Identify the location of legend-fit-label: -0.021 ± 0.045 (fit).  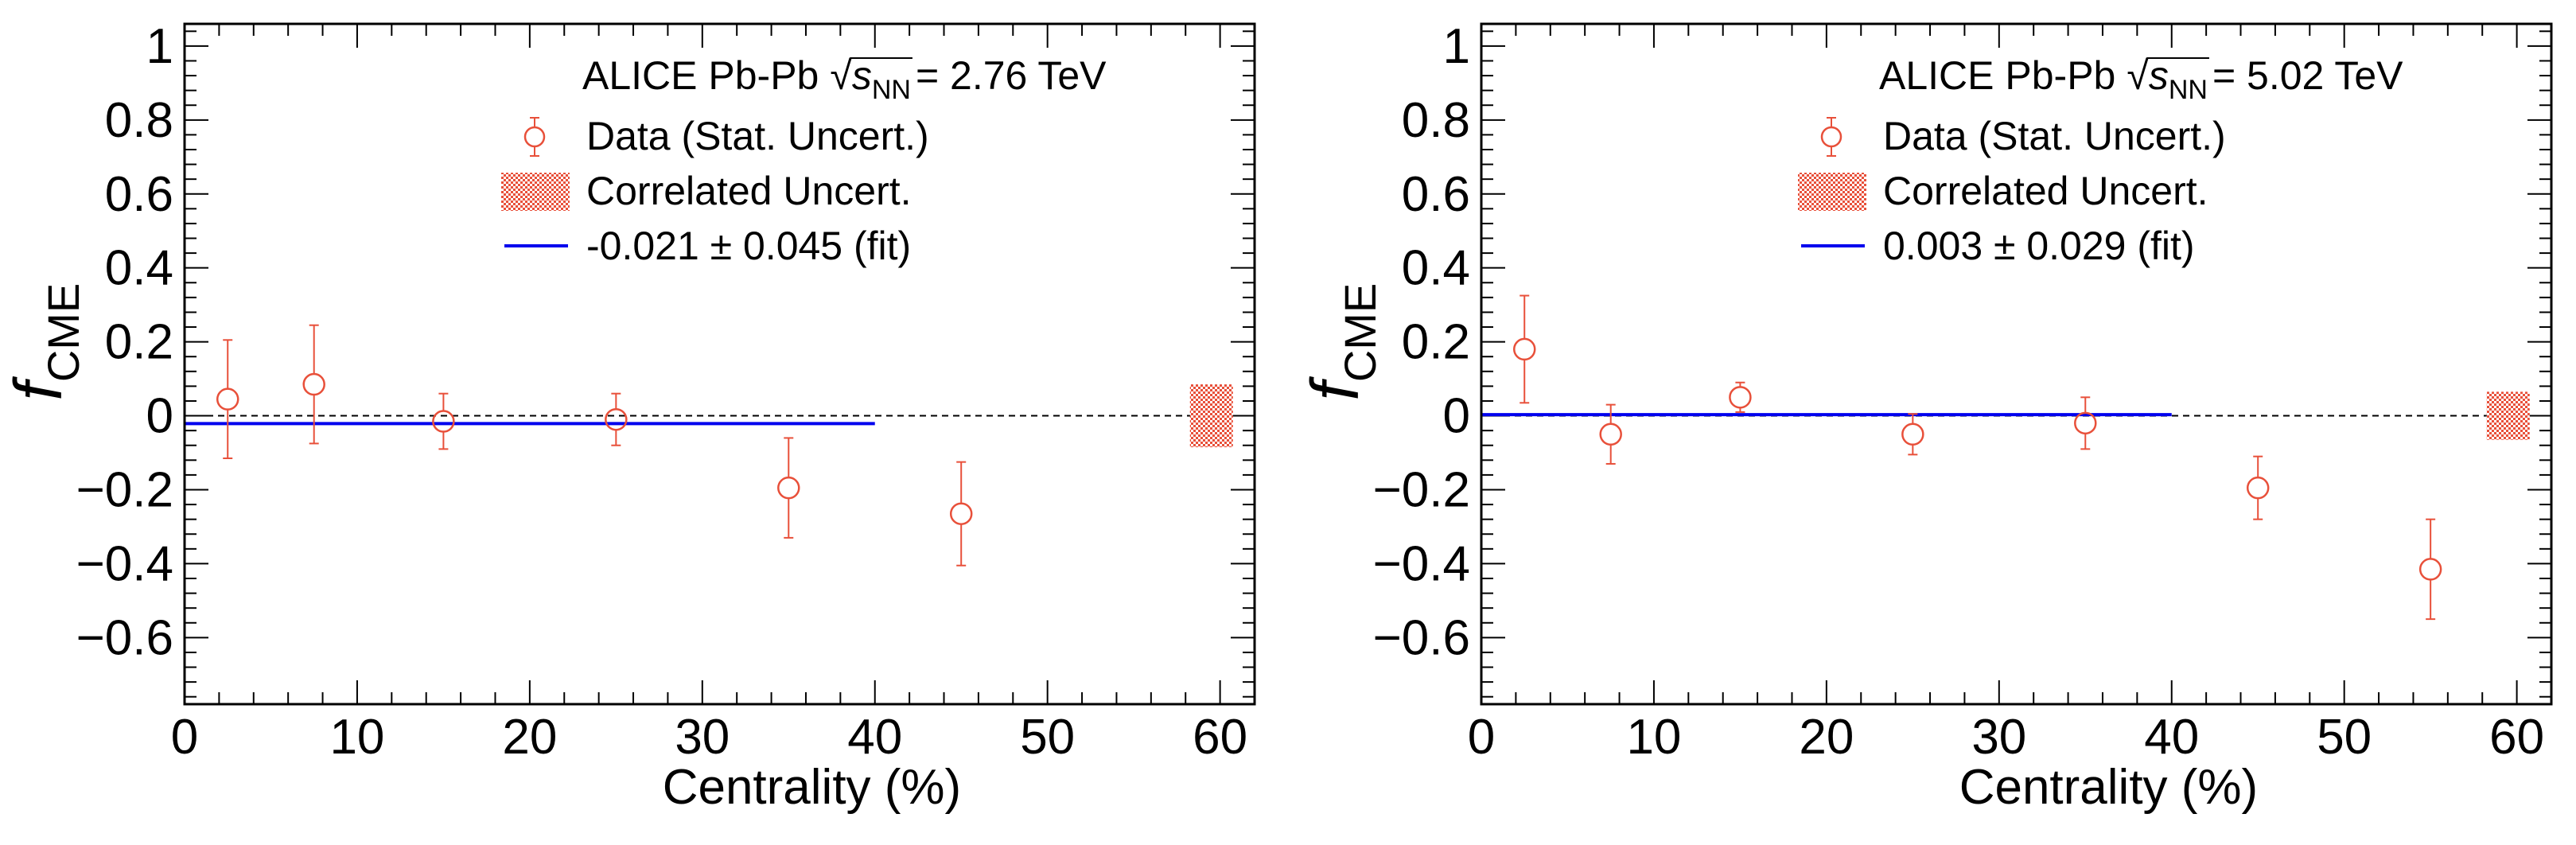
(749, 246).